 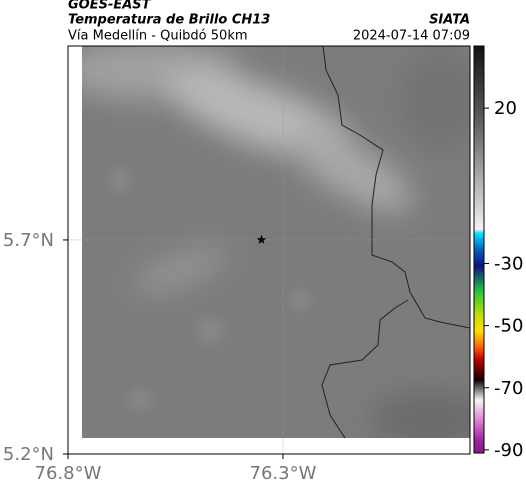 What do you see at coordinates (479, 249) in the screenshot?
I see `colorbar` at bounding box center [479, 249].